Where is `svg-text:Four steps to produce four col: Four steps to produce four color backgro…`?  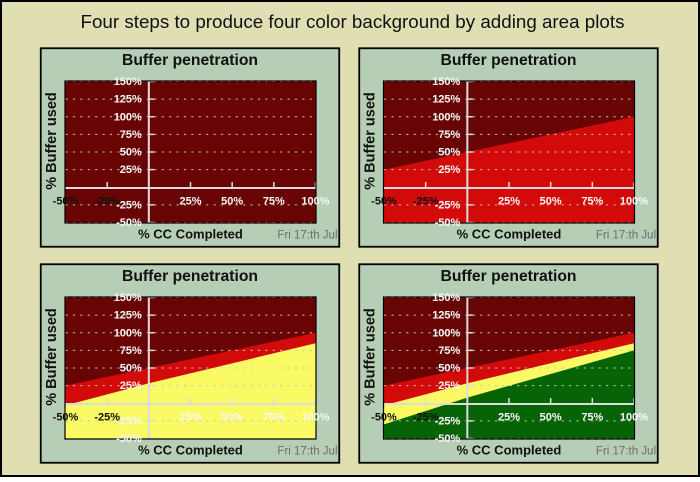 svg-text:Four steps to produce four col: Four steps to produce four color backgro… is located at coordinates (353, 21).